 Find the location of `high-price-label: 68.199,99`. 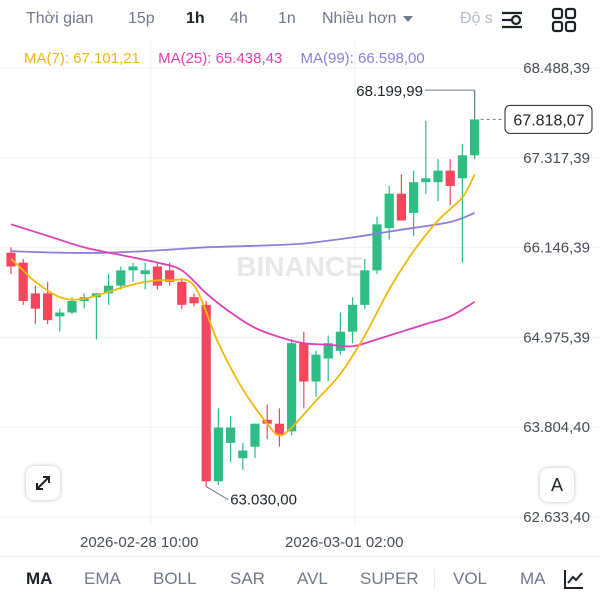

high-price-label: 68.199,99 is located at coordinates (389, 91).